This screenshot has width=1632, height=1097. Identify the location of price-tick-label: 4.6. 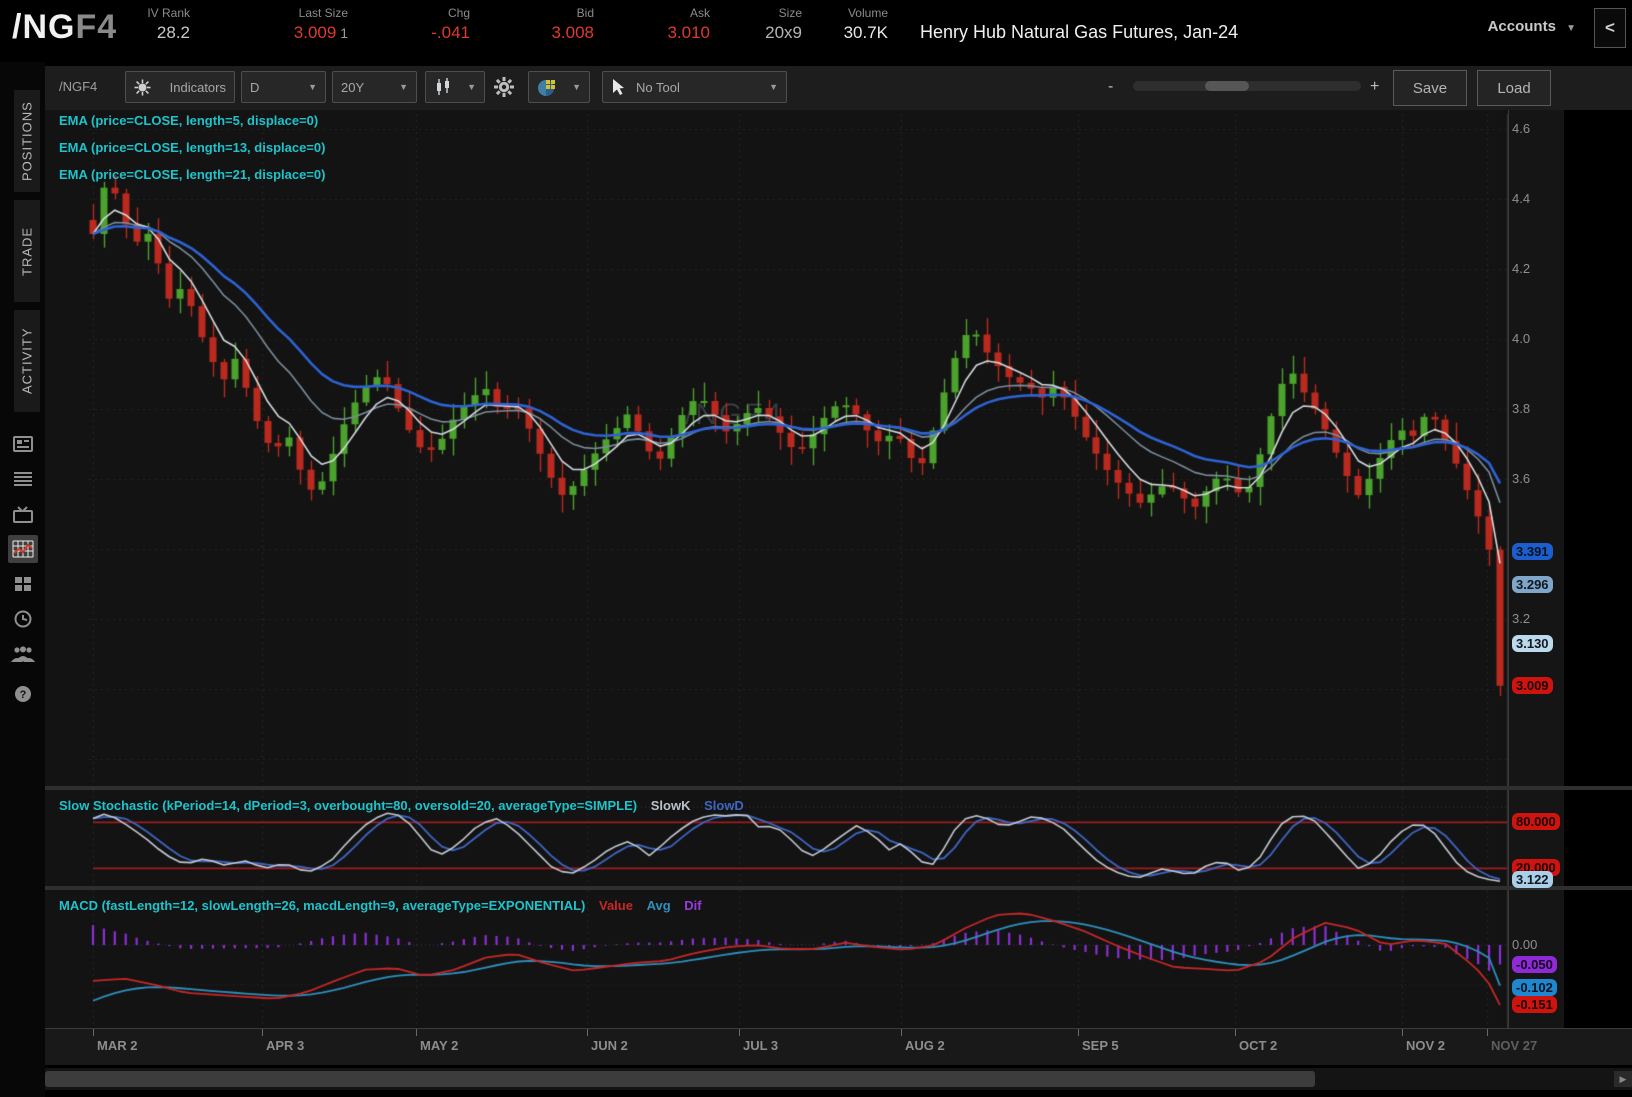
(1521, 128).